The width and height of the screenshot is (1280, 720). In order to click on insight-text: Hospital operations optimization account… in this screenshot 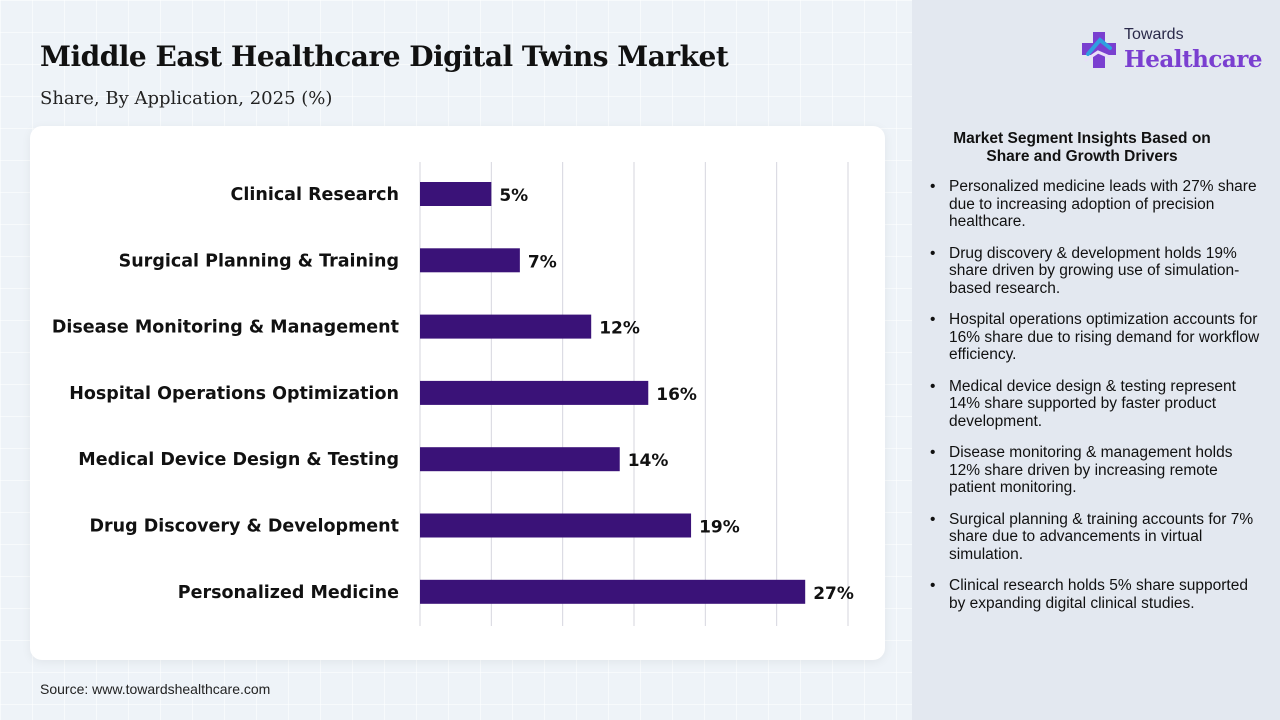, I will do `click(1104, 337)`.